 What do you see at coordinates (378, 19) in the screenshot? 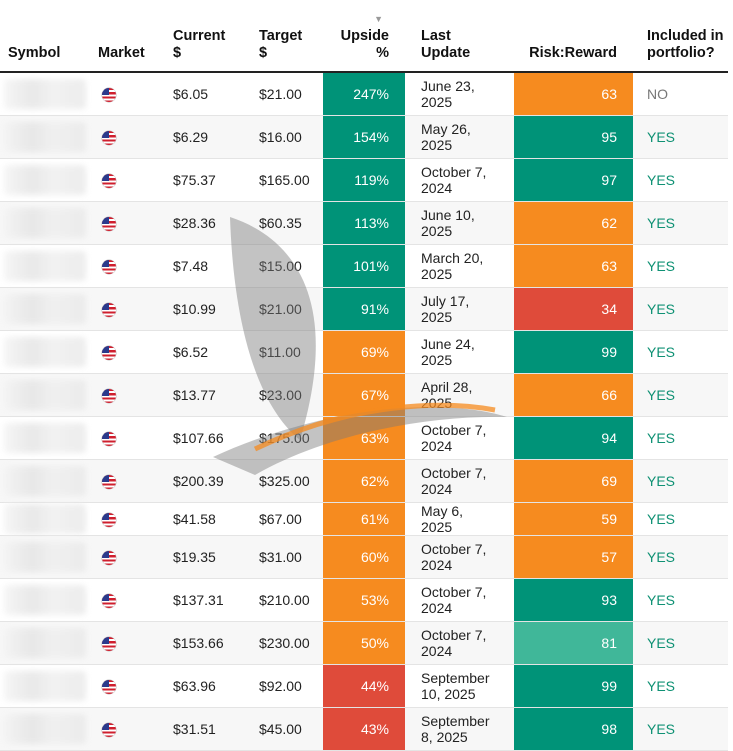
I see `sort-descending-icon: ▼` at bounding box center [378, 19].